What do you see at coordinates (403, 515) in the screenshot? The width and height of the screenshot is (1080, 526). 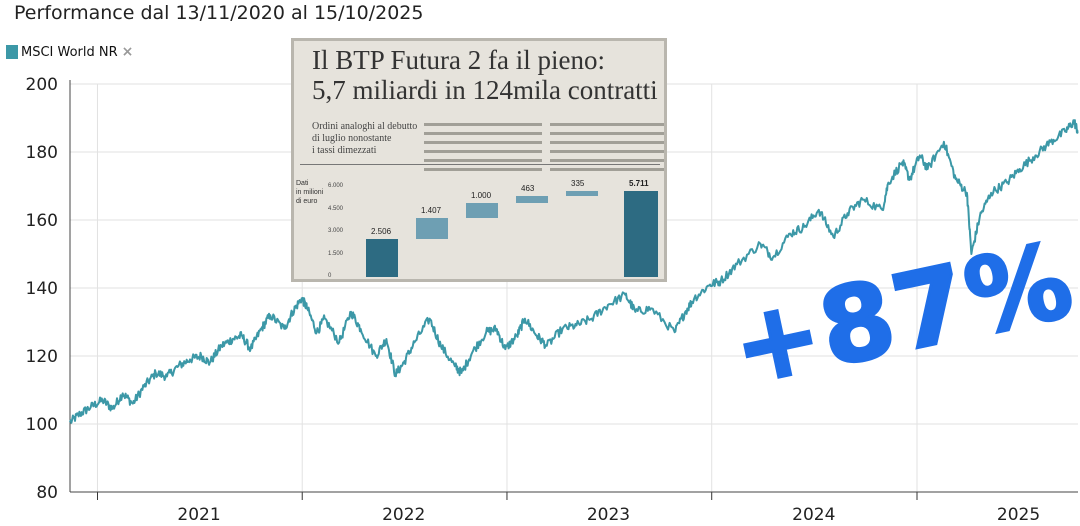 I see `x-tick-label: 2022` at bounding box center [403, 515].